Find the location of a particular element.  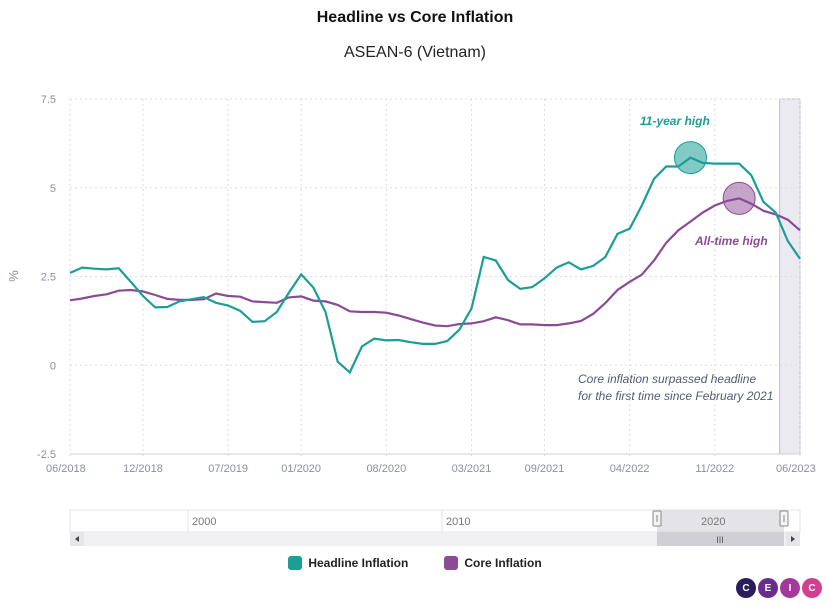

annotation-core-surpassed-2: for the first time since February 2021 is located at coordinates (675, 396).